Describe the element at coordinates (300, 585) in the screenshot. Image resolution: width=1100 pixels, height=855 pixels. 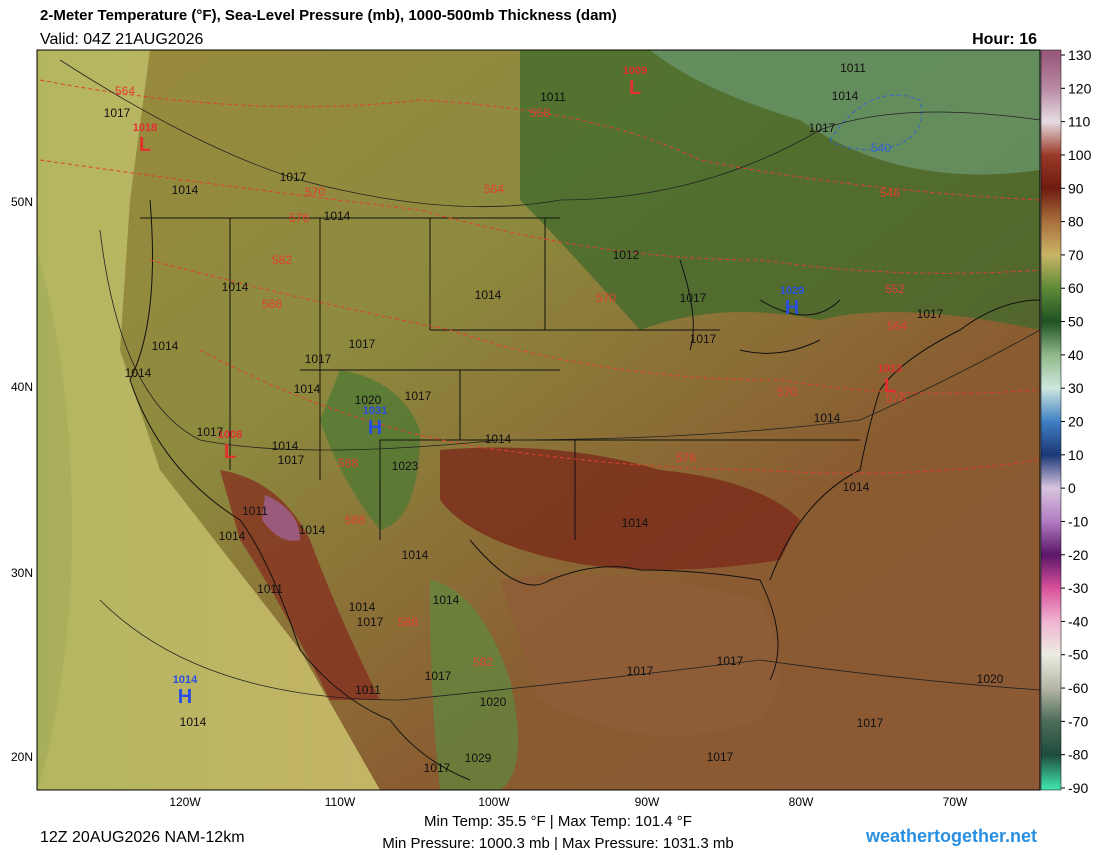
I see `desert-heat` at that location.